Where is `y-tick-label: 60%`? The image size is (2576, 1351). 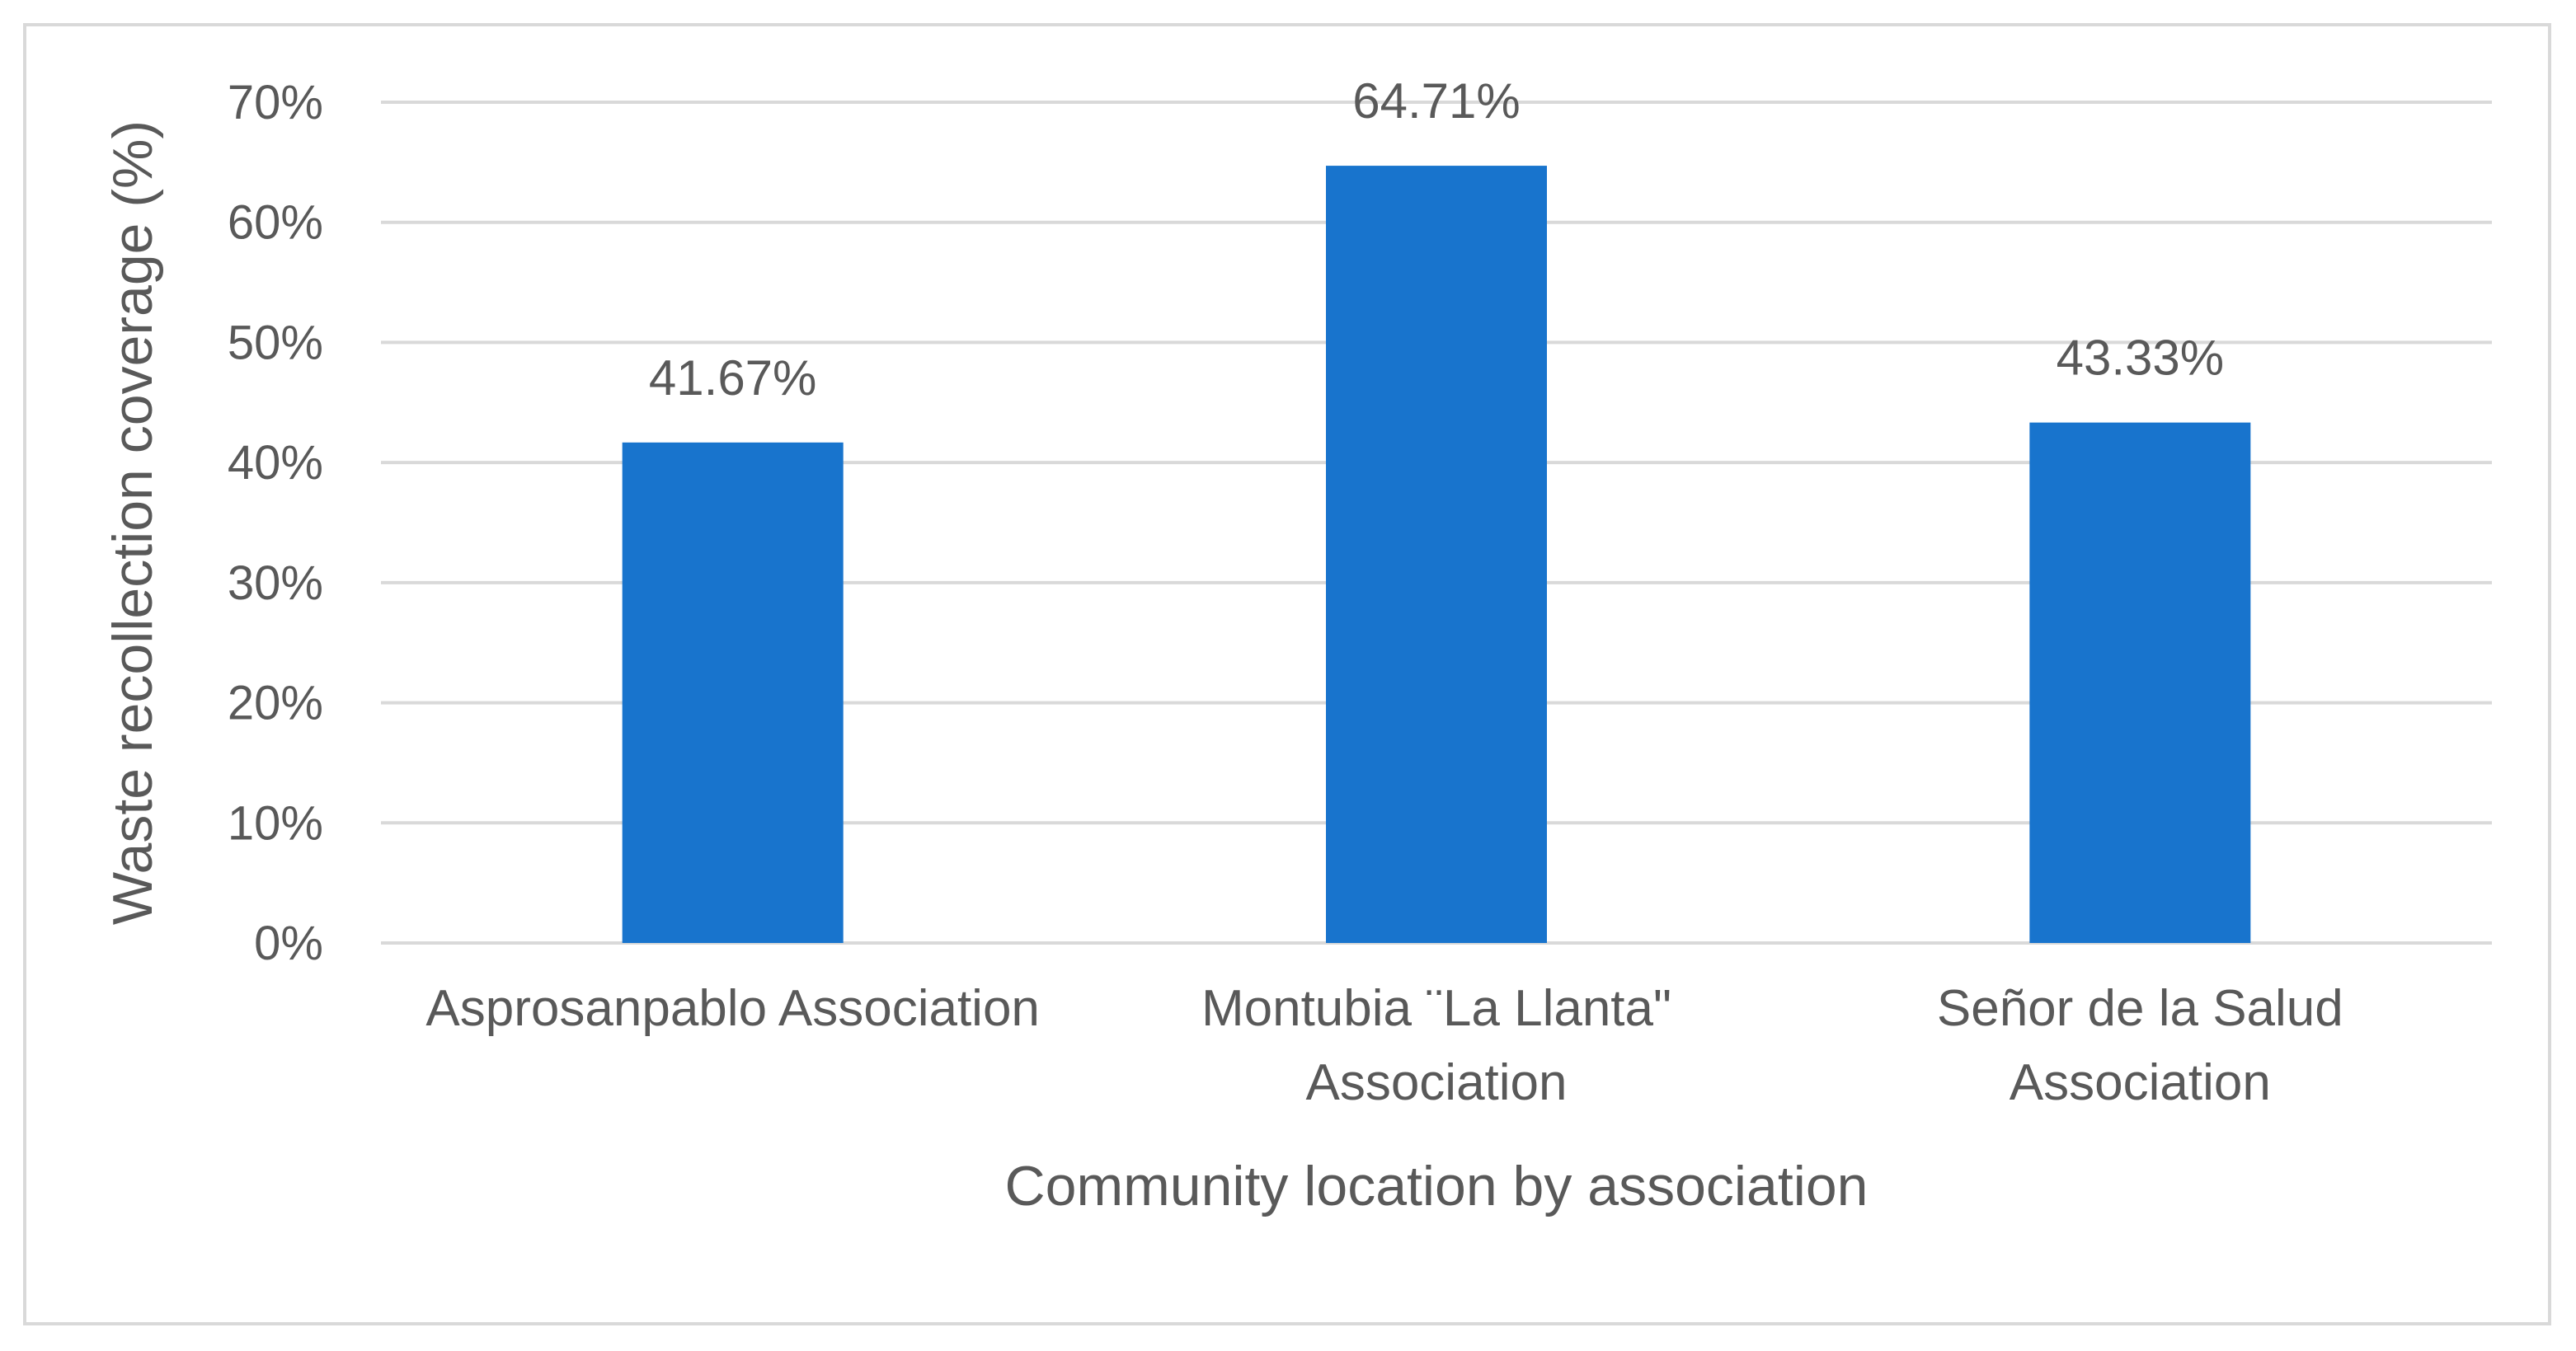 y-tick-label: 60% is located at coordinates (275, 223).